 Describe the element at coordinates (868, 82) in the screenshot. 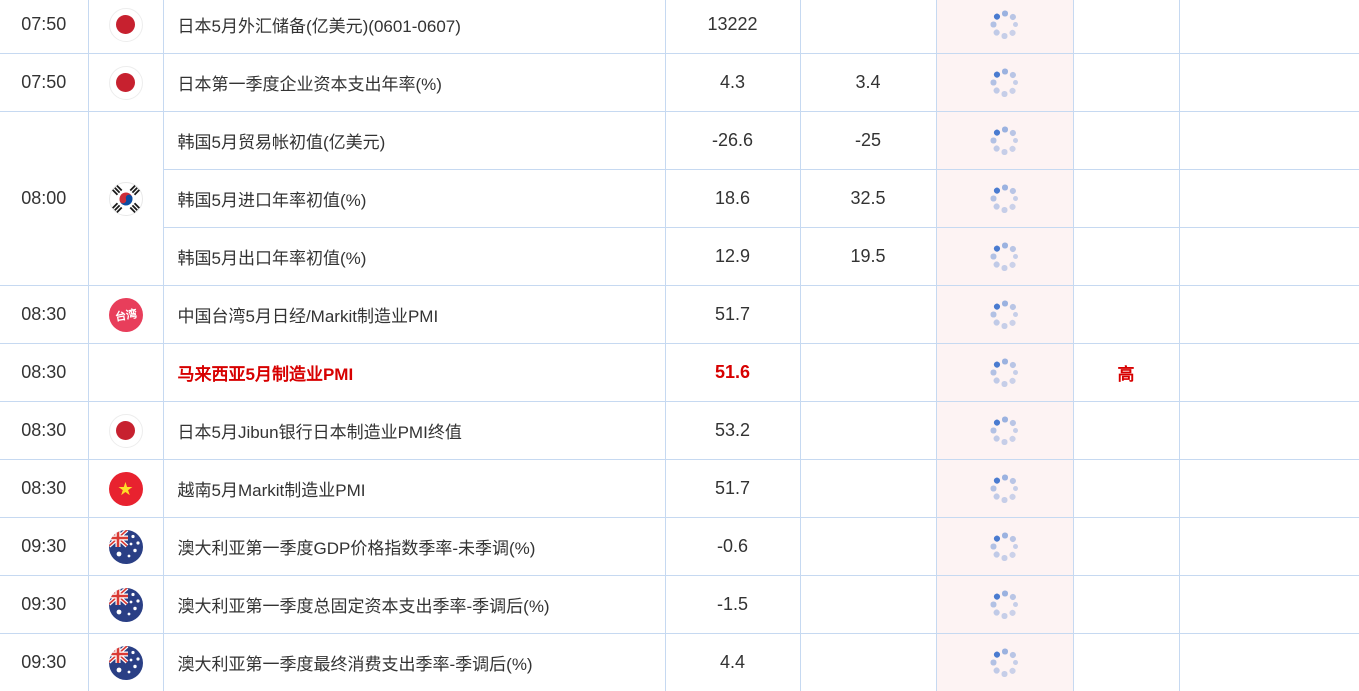

I see `forecast-value: 3.4` at that location.